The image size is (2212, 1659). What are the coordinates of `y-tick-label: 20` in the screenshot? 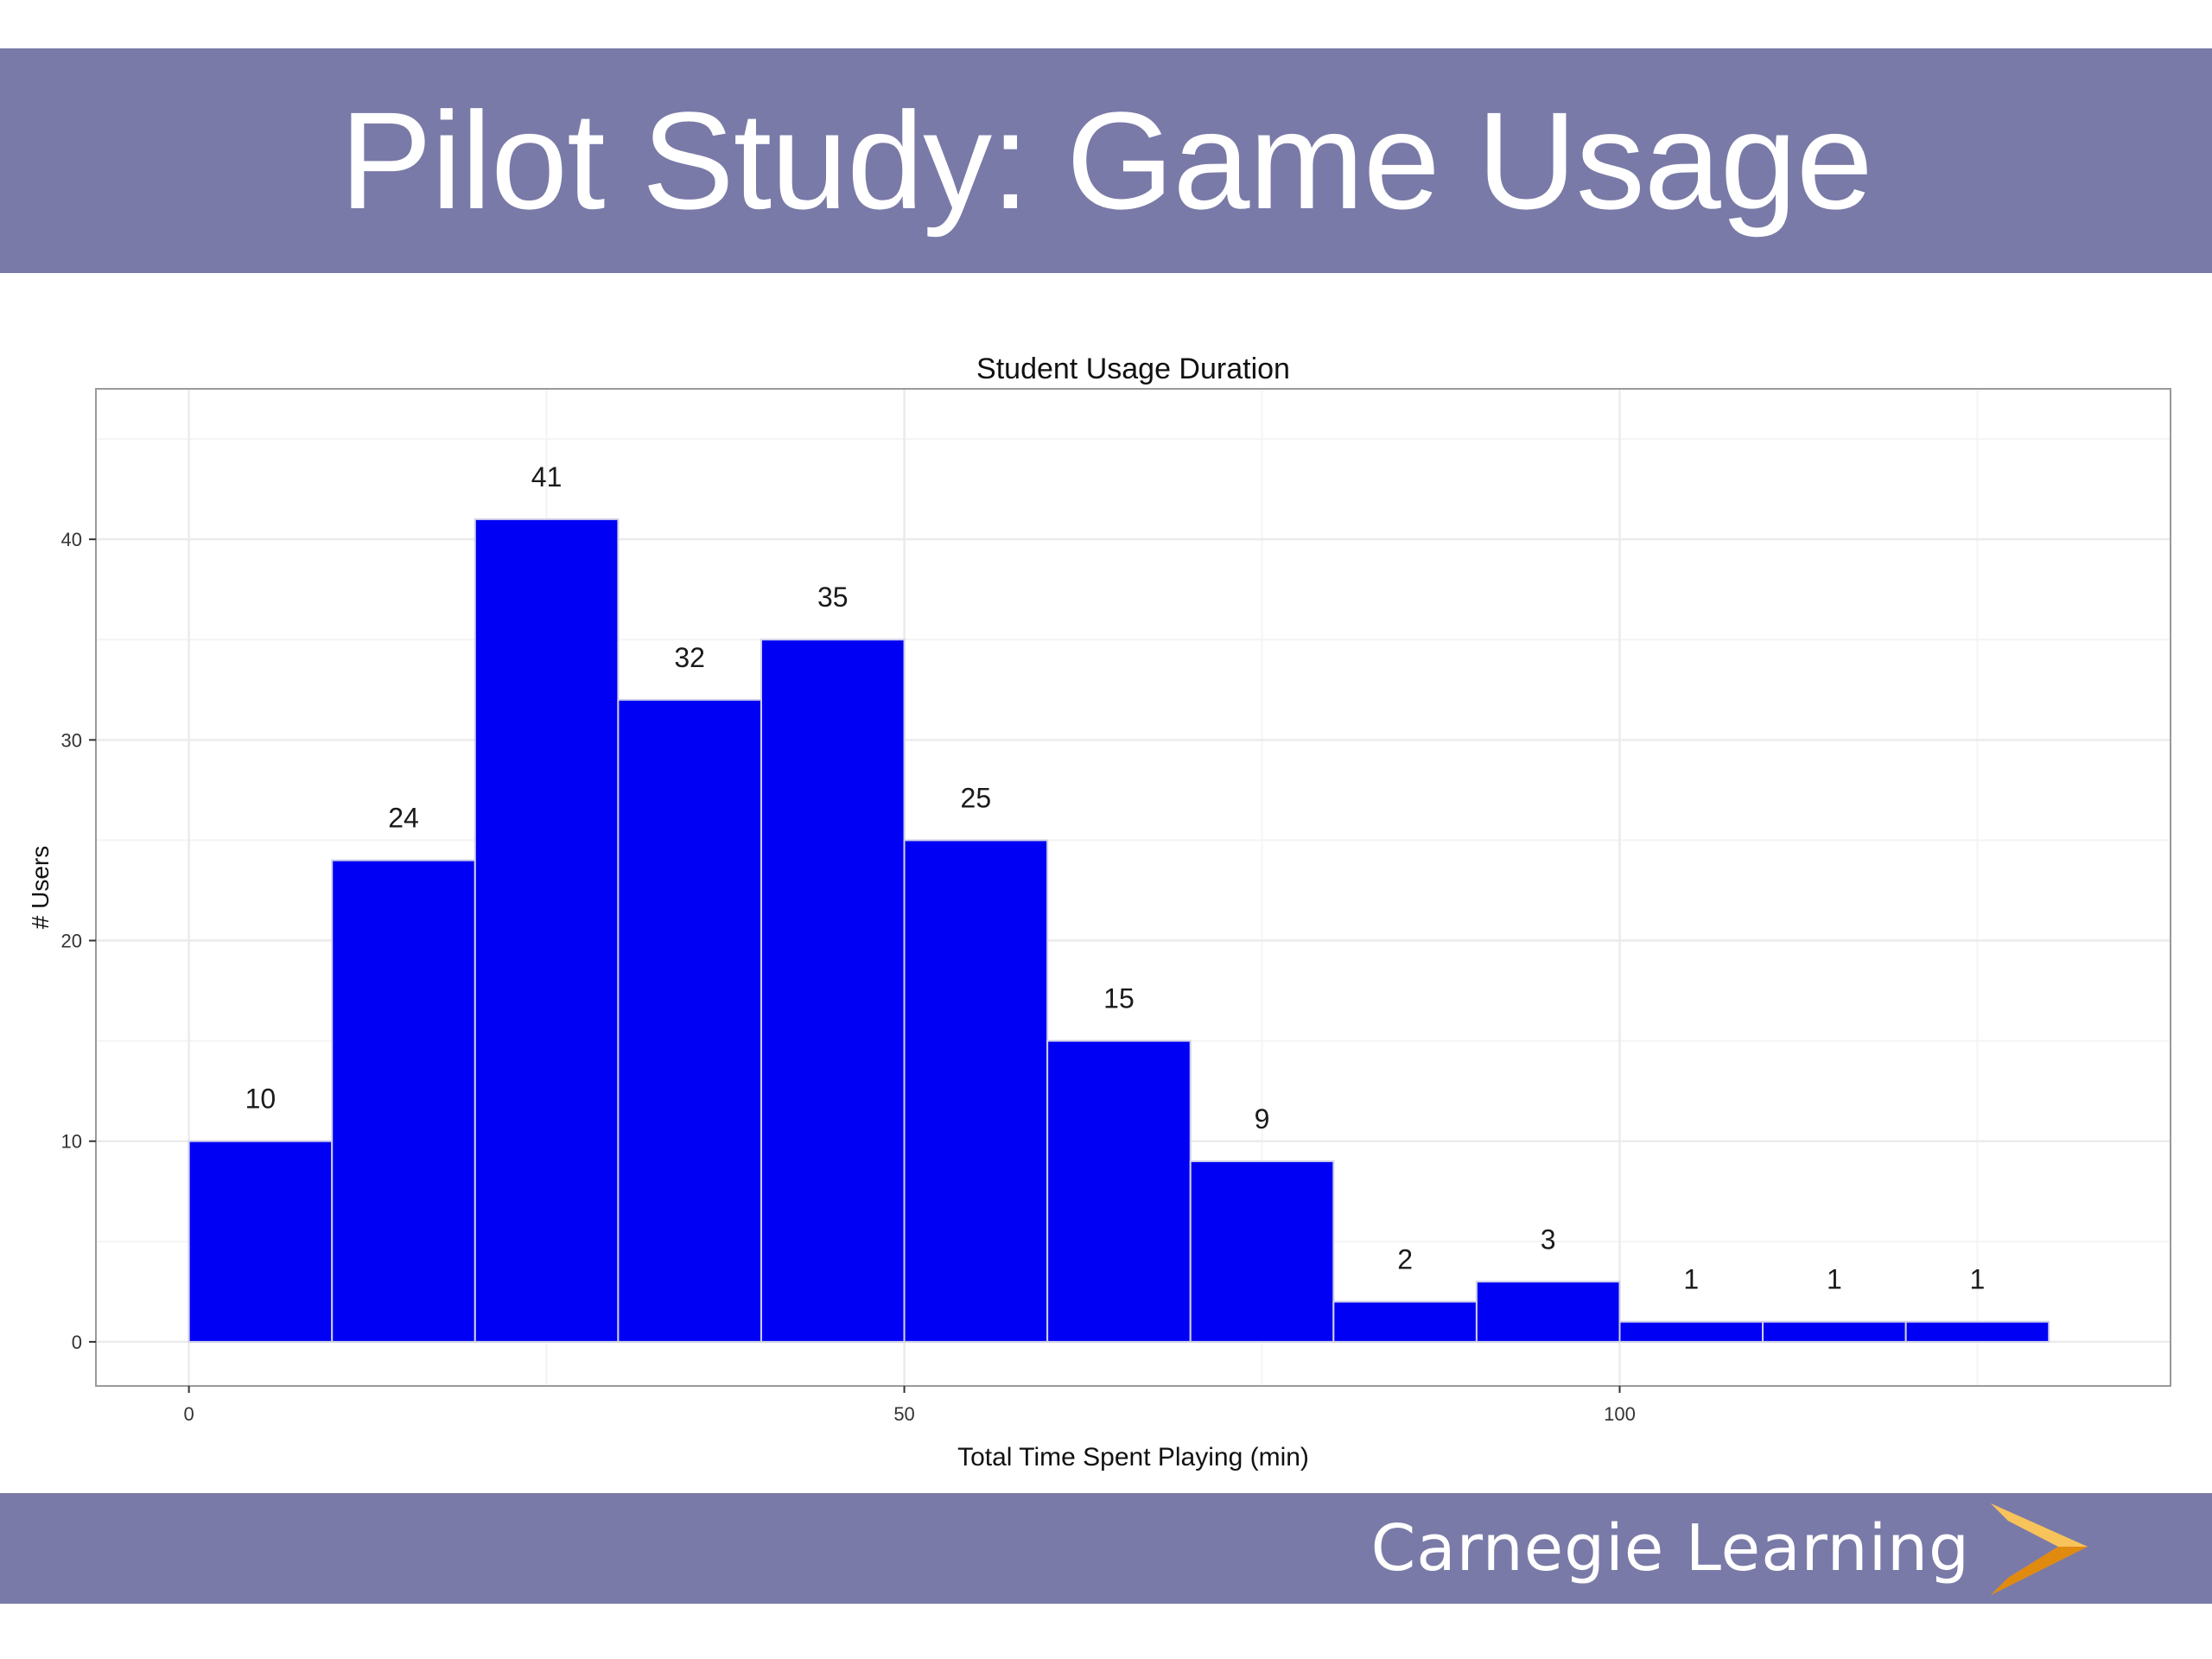 It's located at (71, 941).